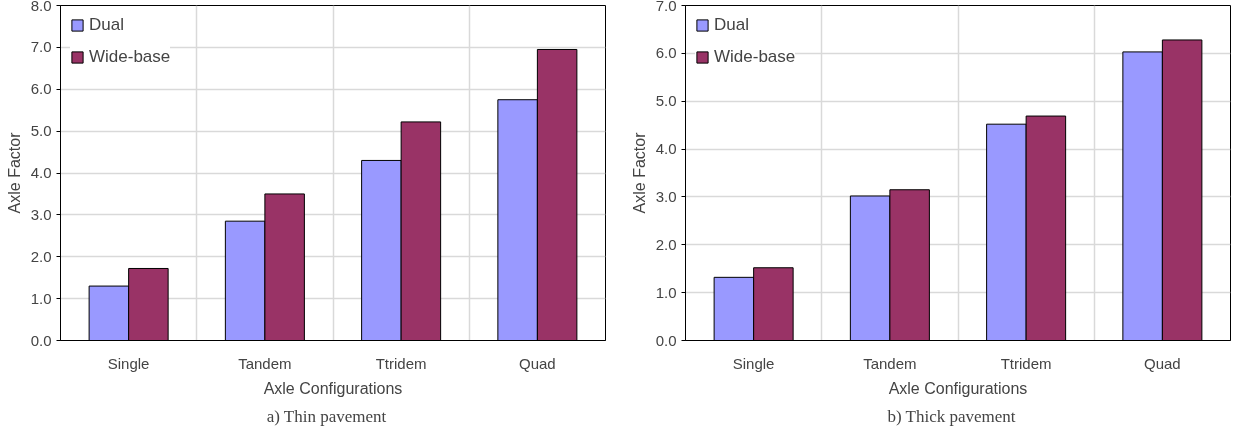  Describe the element at coordinates (326, 416) in the screenshot. I see `text: a) Thin pavement` at that location.